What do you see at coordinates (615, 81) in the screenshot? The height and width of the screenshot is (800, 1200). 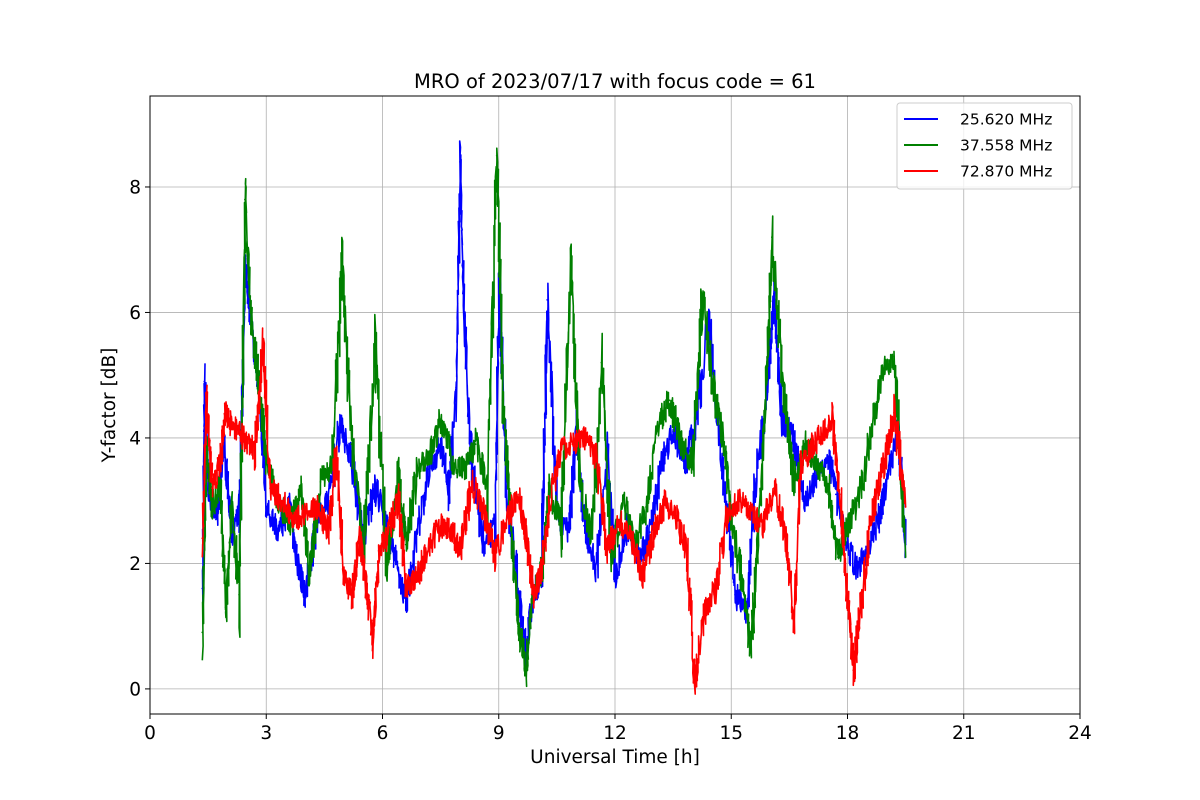 I see `chart-title: MRO of 2023/07/17 with focus code = 61` at bounding box center [615, 81].